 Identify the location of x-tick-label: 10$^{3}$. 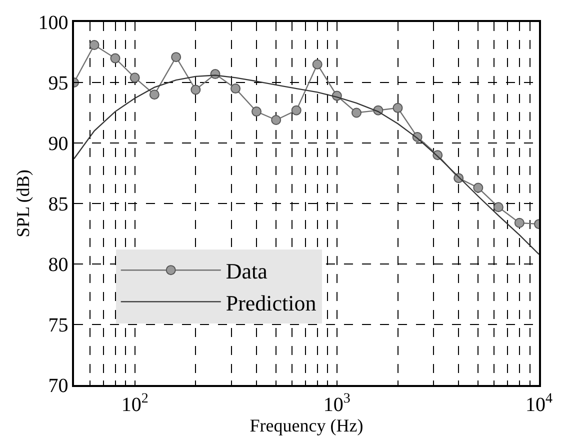
(336, 403).